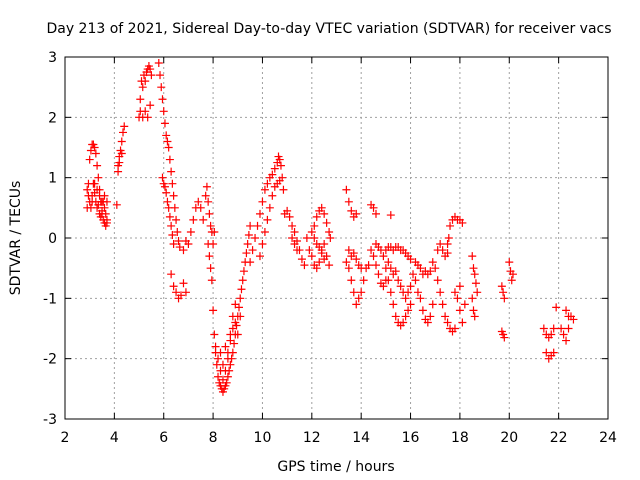  Describe the element at coordinates (559, 438) in the screenshot. I see `x-tick-label: 22` at that location.